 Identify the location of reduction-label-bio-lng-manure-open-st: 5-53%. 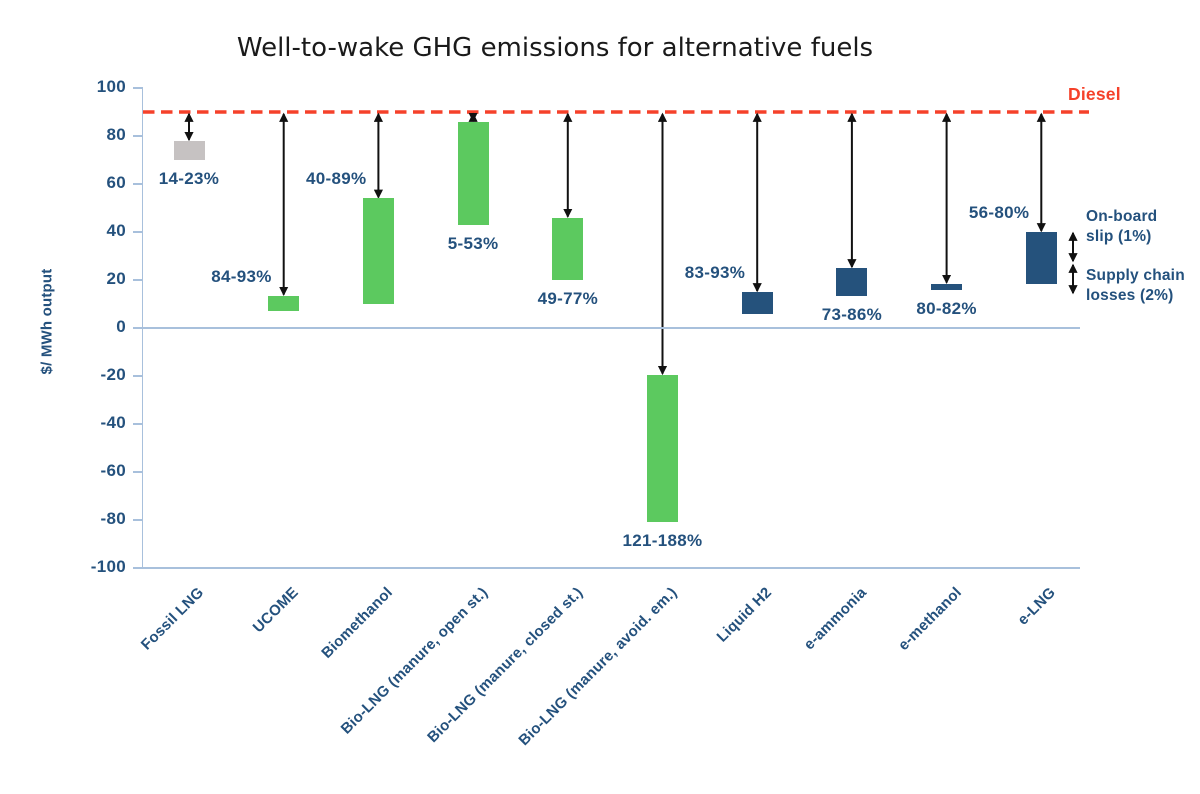
(473, 243).